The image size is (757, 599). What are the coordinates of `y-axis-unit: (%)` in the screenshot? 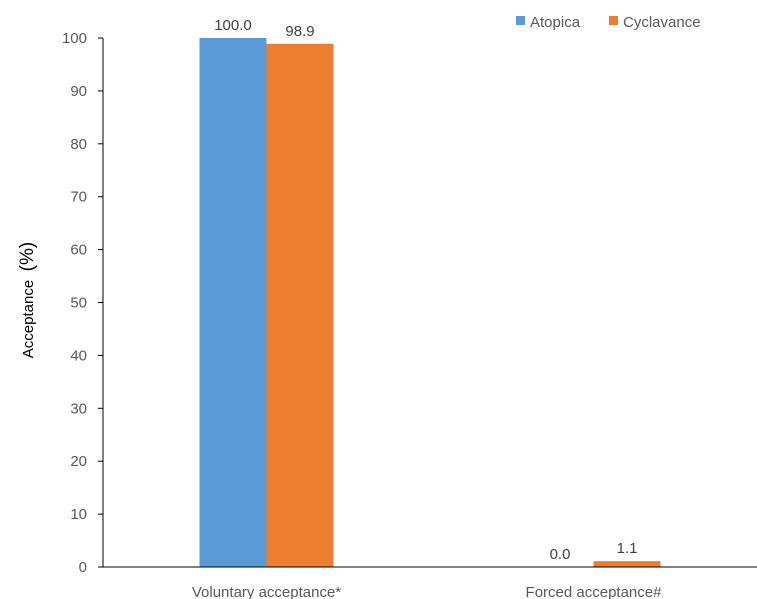 It's located at (27, 257).